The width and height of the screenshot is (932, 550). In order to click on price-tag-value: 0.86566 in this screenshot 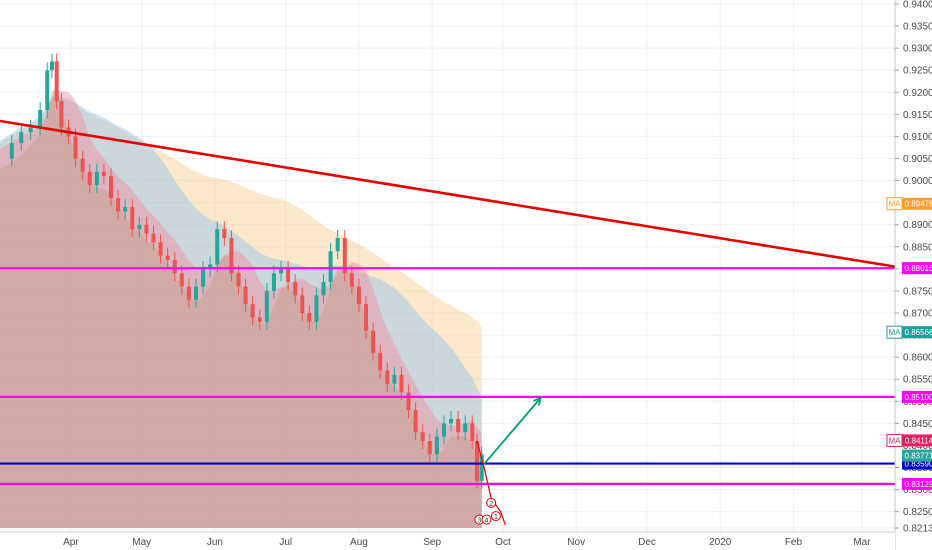, I will do `click(918, 332)`.